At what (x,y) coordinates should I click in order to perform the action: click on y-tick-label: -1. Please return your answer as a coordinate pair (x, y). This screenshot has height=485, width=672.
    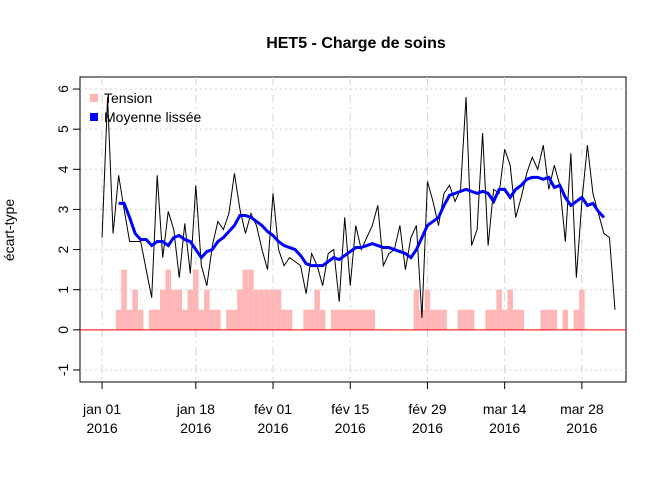
    Looking at the image, I should click on (63, 370).